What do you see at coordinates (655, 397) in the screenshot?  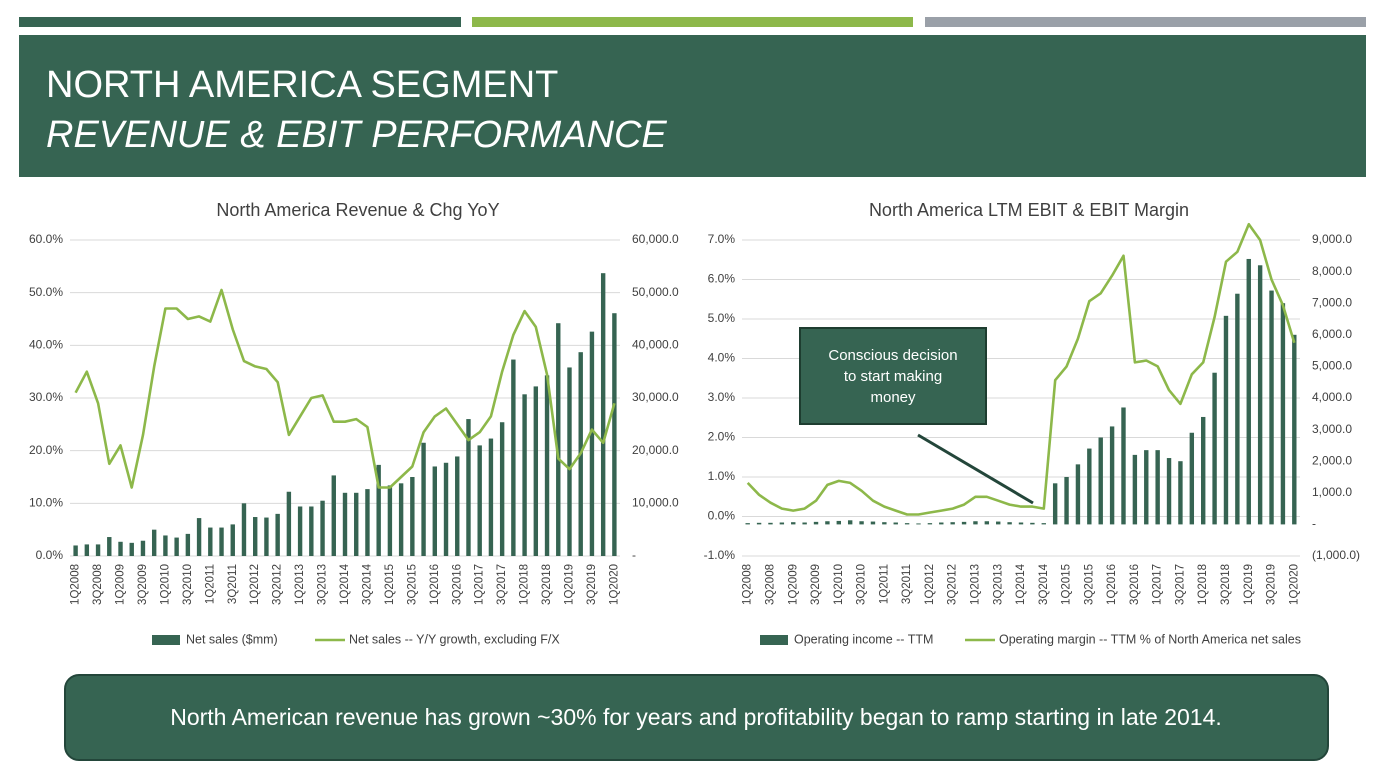 I see `y2-tick-label: 30,000.0` at bounding box center [655, 397].